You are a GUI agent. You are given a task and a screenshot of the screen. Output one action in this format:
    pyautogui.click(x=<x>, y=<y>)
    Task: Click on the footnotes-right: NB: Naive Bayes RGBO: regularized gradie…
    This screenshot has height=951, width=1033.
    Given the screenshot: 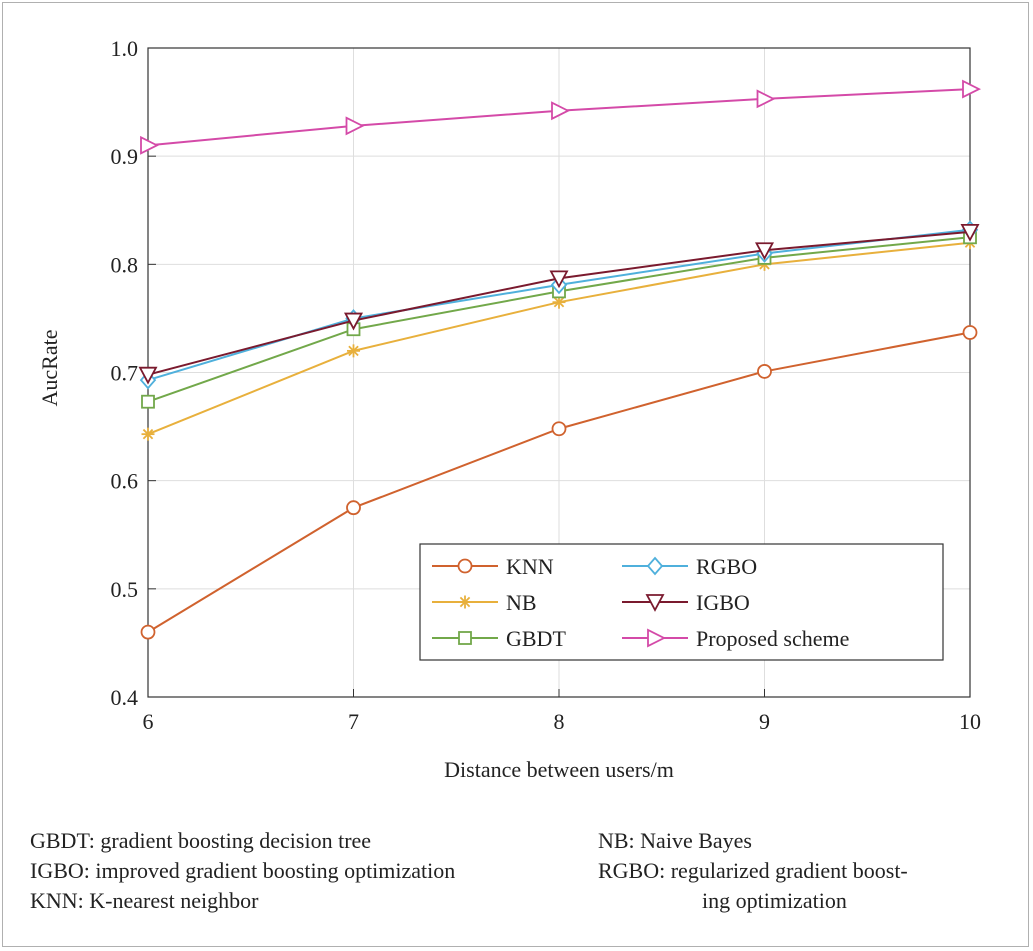 What is the action you would take?
    pyautogui.click(x=808, y=871)
    